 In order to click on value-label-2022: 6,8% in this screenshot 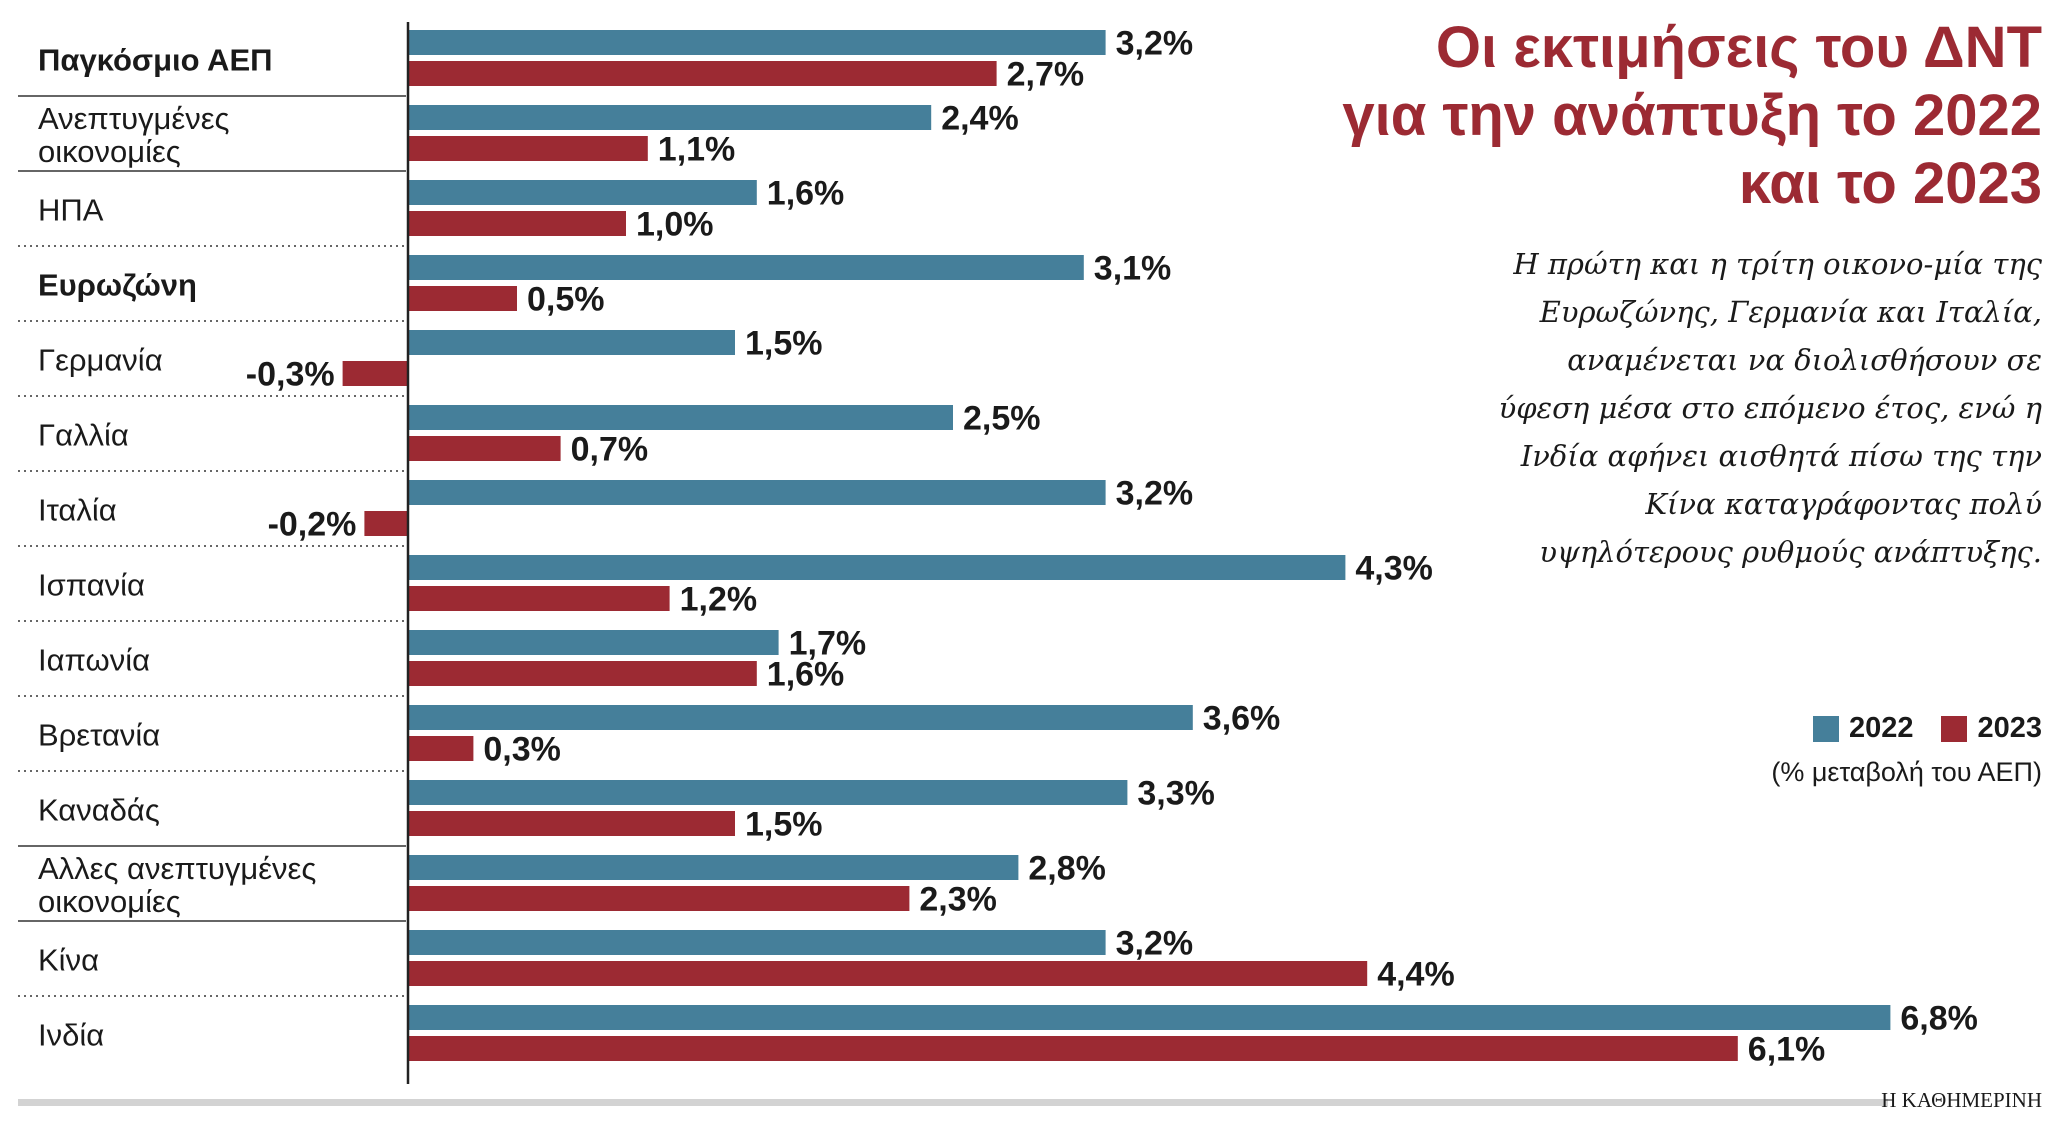, I will do `click(1939, 1019)`.